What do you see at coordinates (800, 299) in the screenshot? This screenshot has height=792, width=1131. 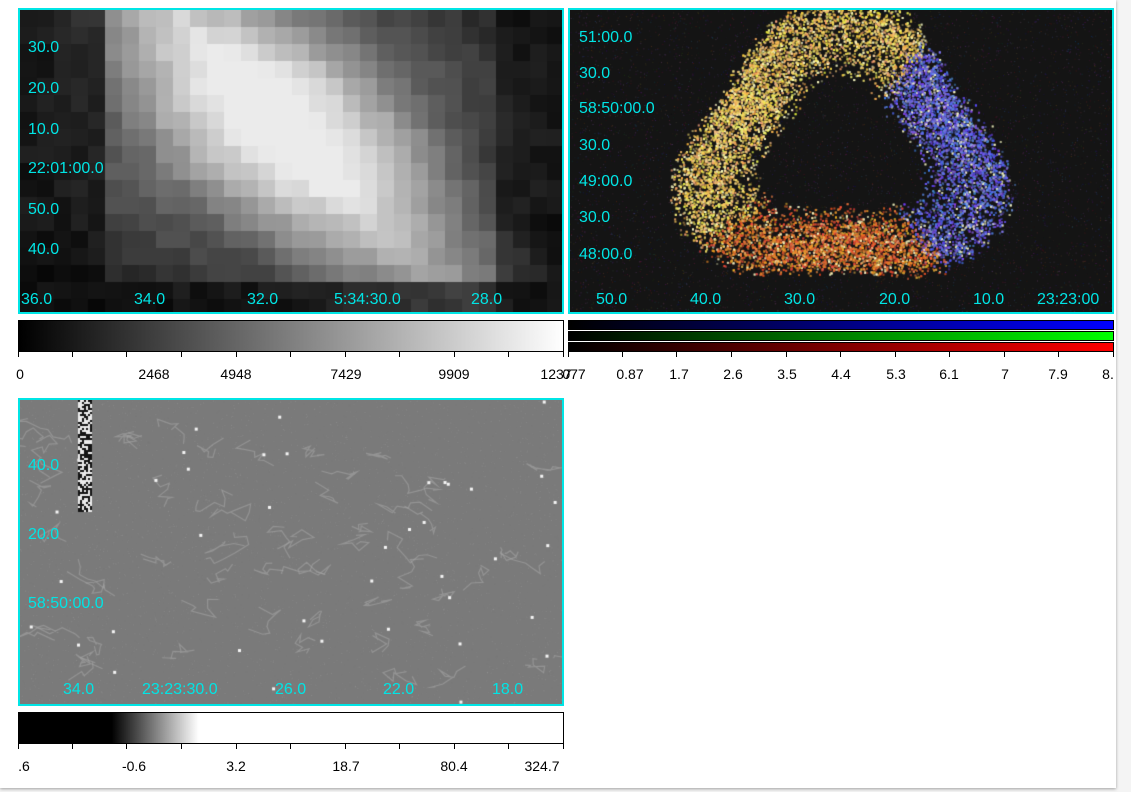 I see `ra-label: 30.0` at bounding box center [800, 299].